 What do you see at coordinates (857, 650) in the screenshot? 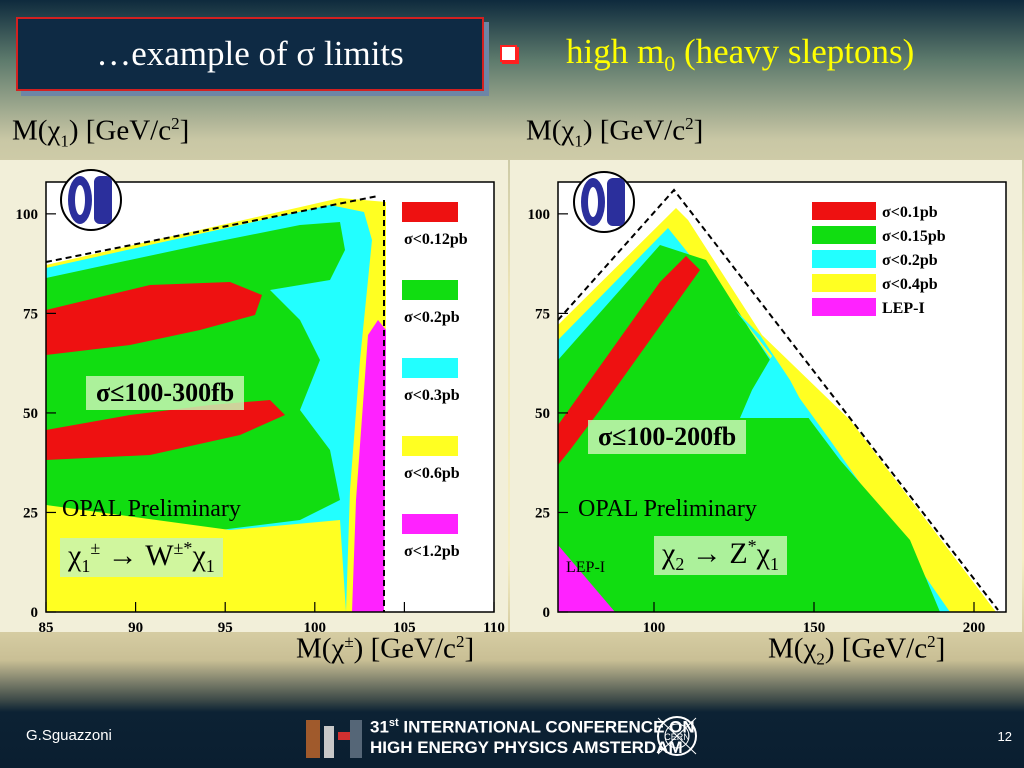
I see `right-x-axis-label: M(χ2) [GeV/c2]` at bounding box center [857, 650].